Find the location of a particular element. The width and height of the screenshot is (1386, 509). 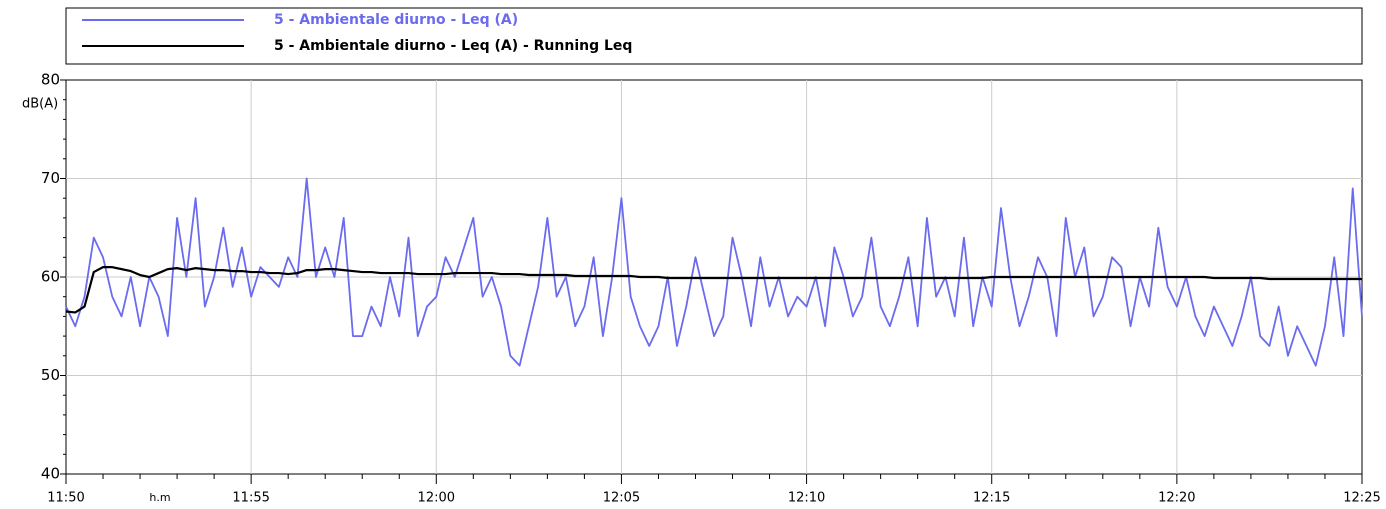

x-tick-label: 11:55 is located at coordinates (250, 498).